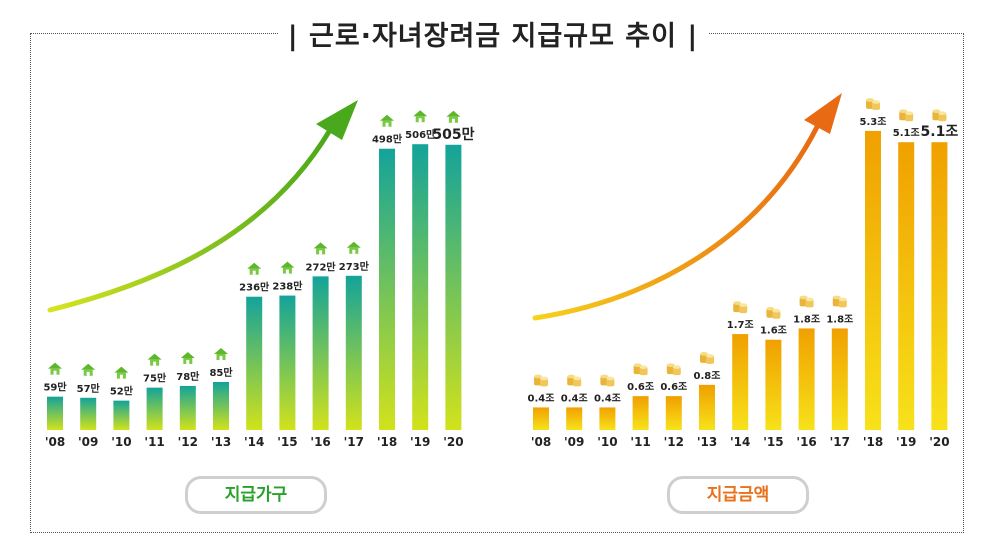 The width and height of the screenshot is (986, 547). Describe the element at coordinates (287, 286) in the screenshot. I see `bar-value-label: 238만` at that location.